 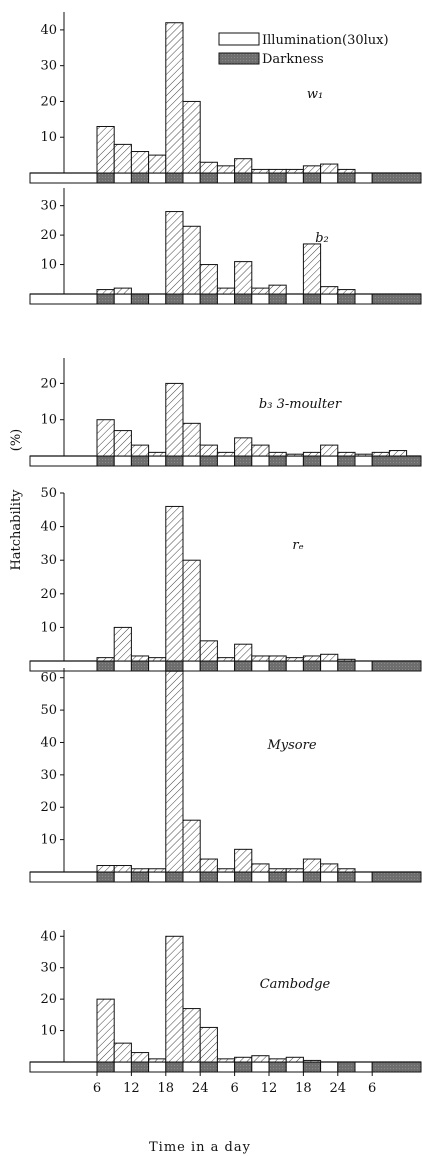 What do you see at coordinates (303, 1088) in the screenshot?
I see `x-tick-label: 18` at bounding box center [303, 1088].